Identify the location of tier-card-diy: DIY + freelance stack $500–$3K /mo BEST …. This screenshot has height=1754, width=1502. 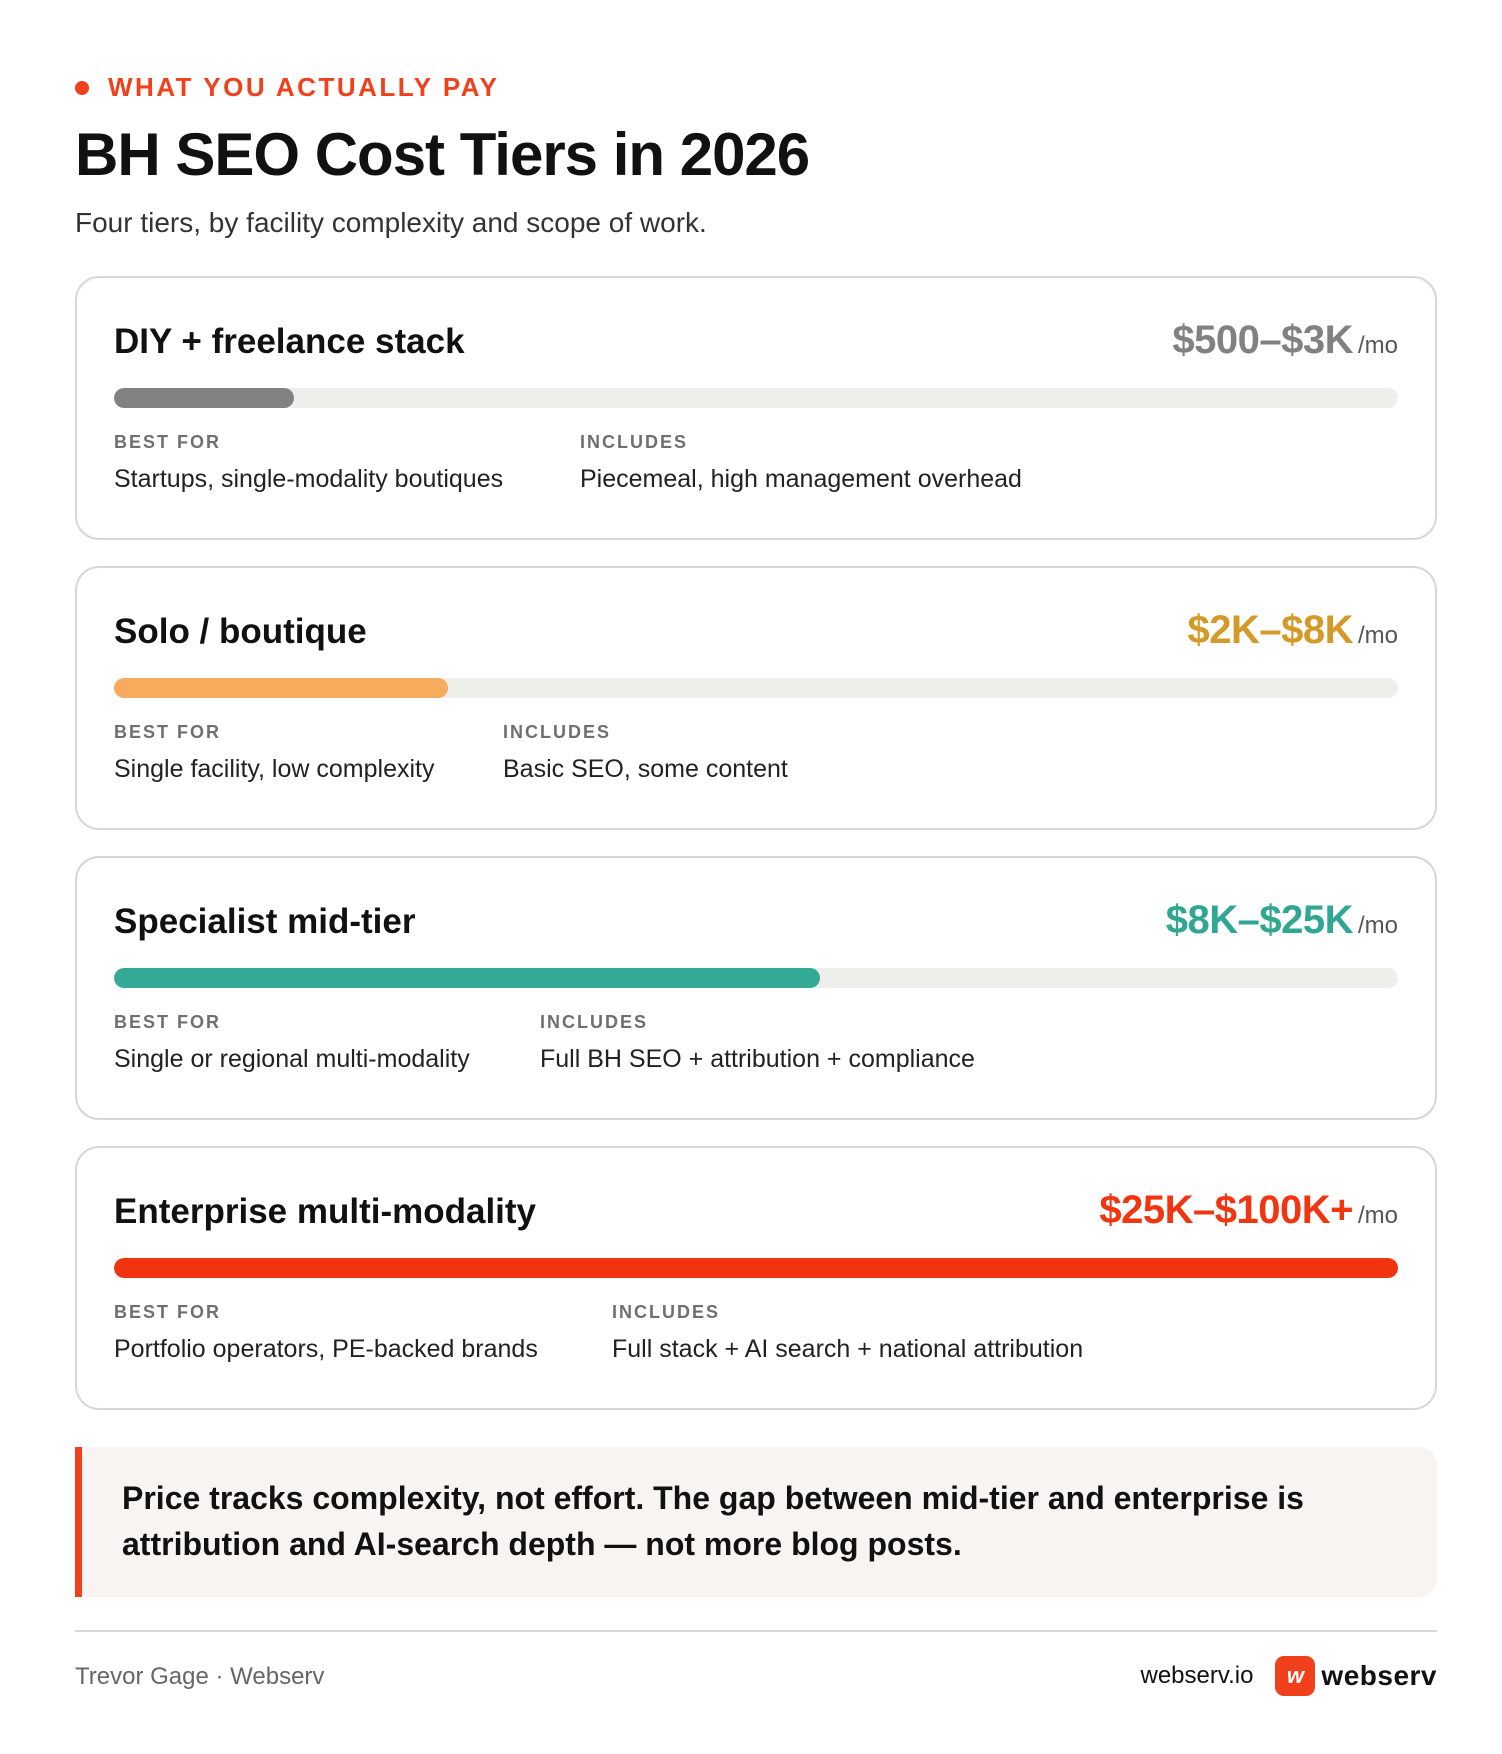
(756, 408).